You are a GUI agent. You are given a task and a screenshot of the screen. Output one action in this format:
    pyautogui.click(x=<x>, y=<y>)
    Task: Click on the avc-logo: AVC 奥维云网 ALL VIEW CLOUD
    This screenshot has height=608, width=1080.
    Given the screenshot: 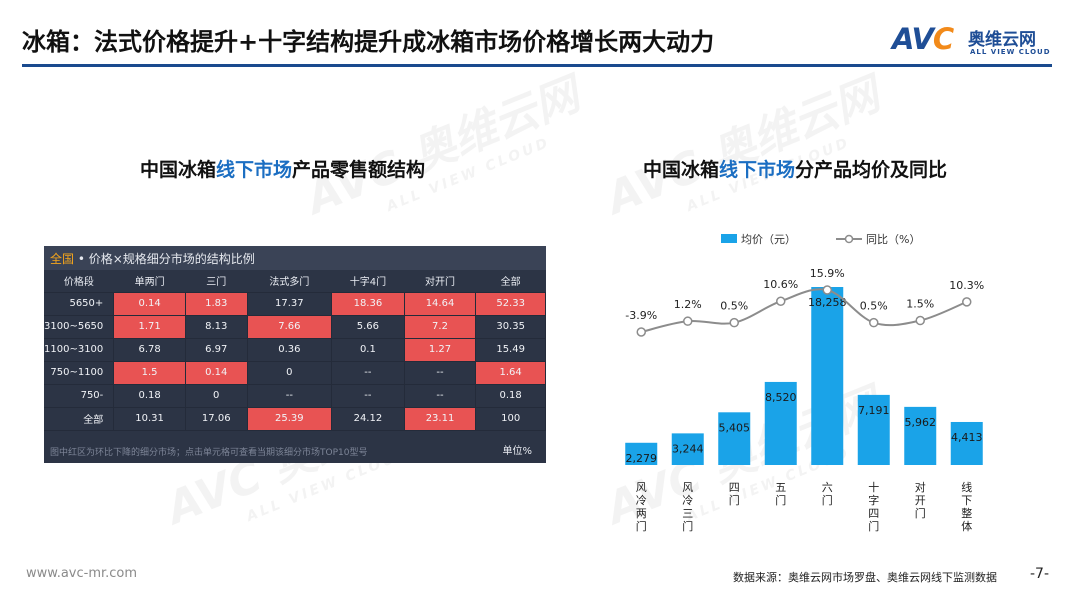 What is the action you would take?
    pyautogui.click(x=972, y=41)
    